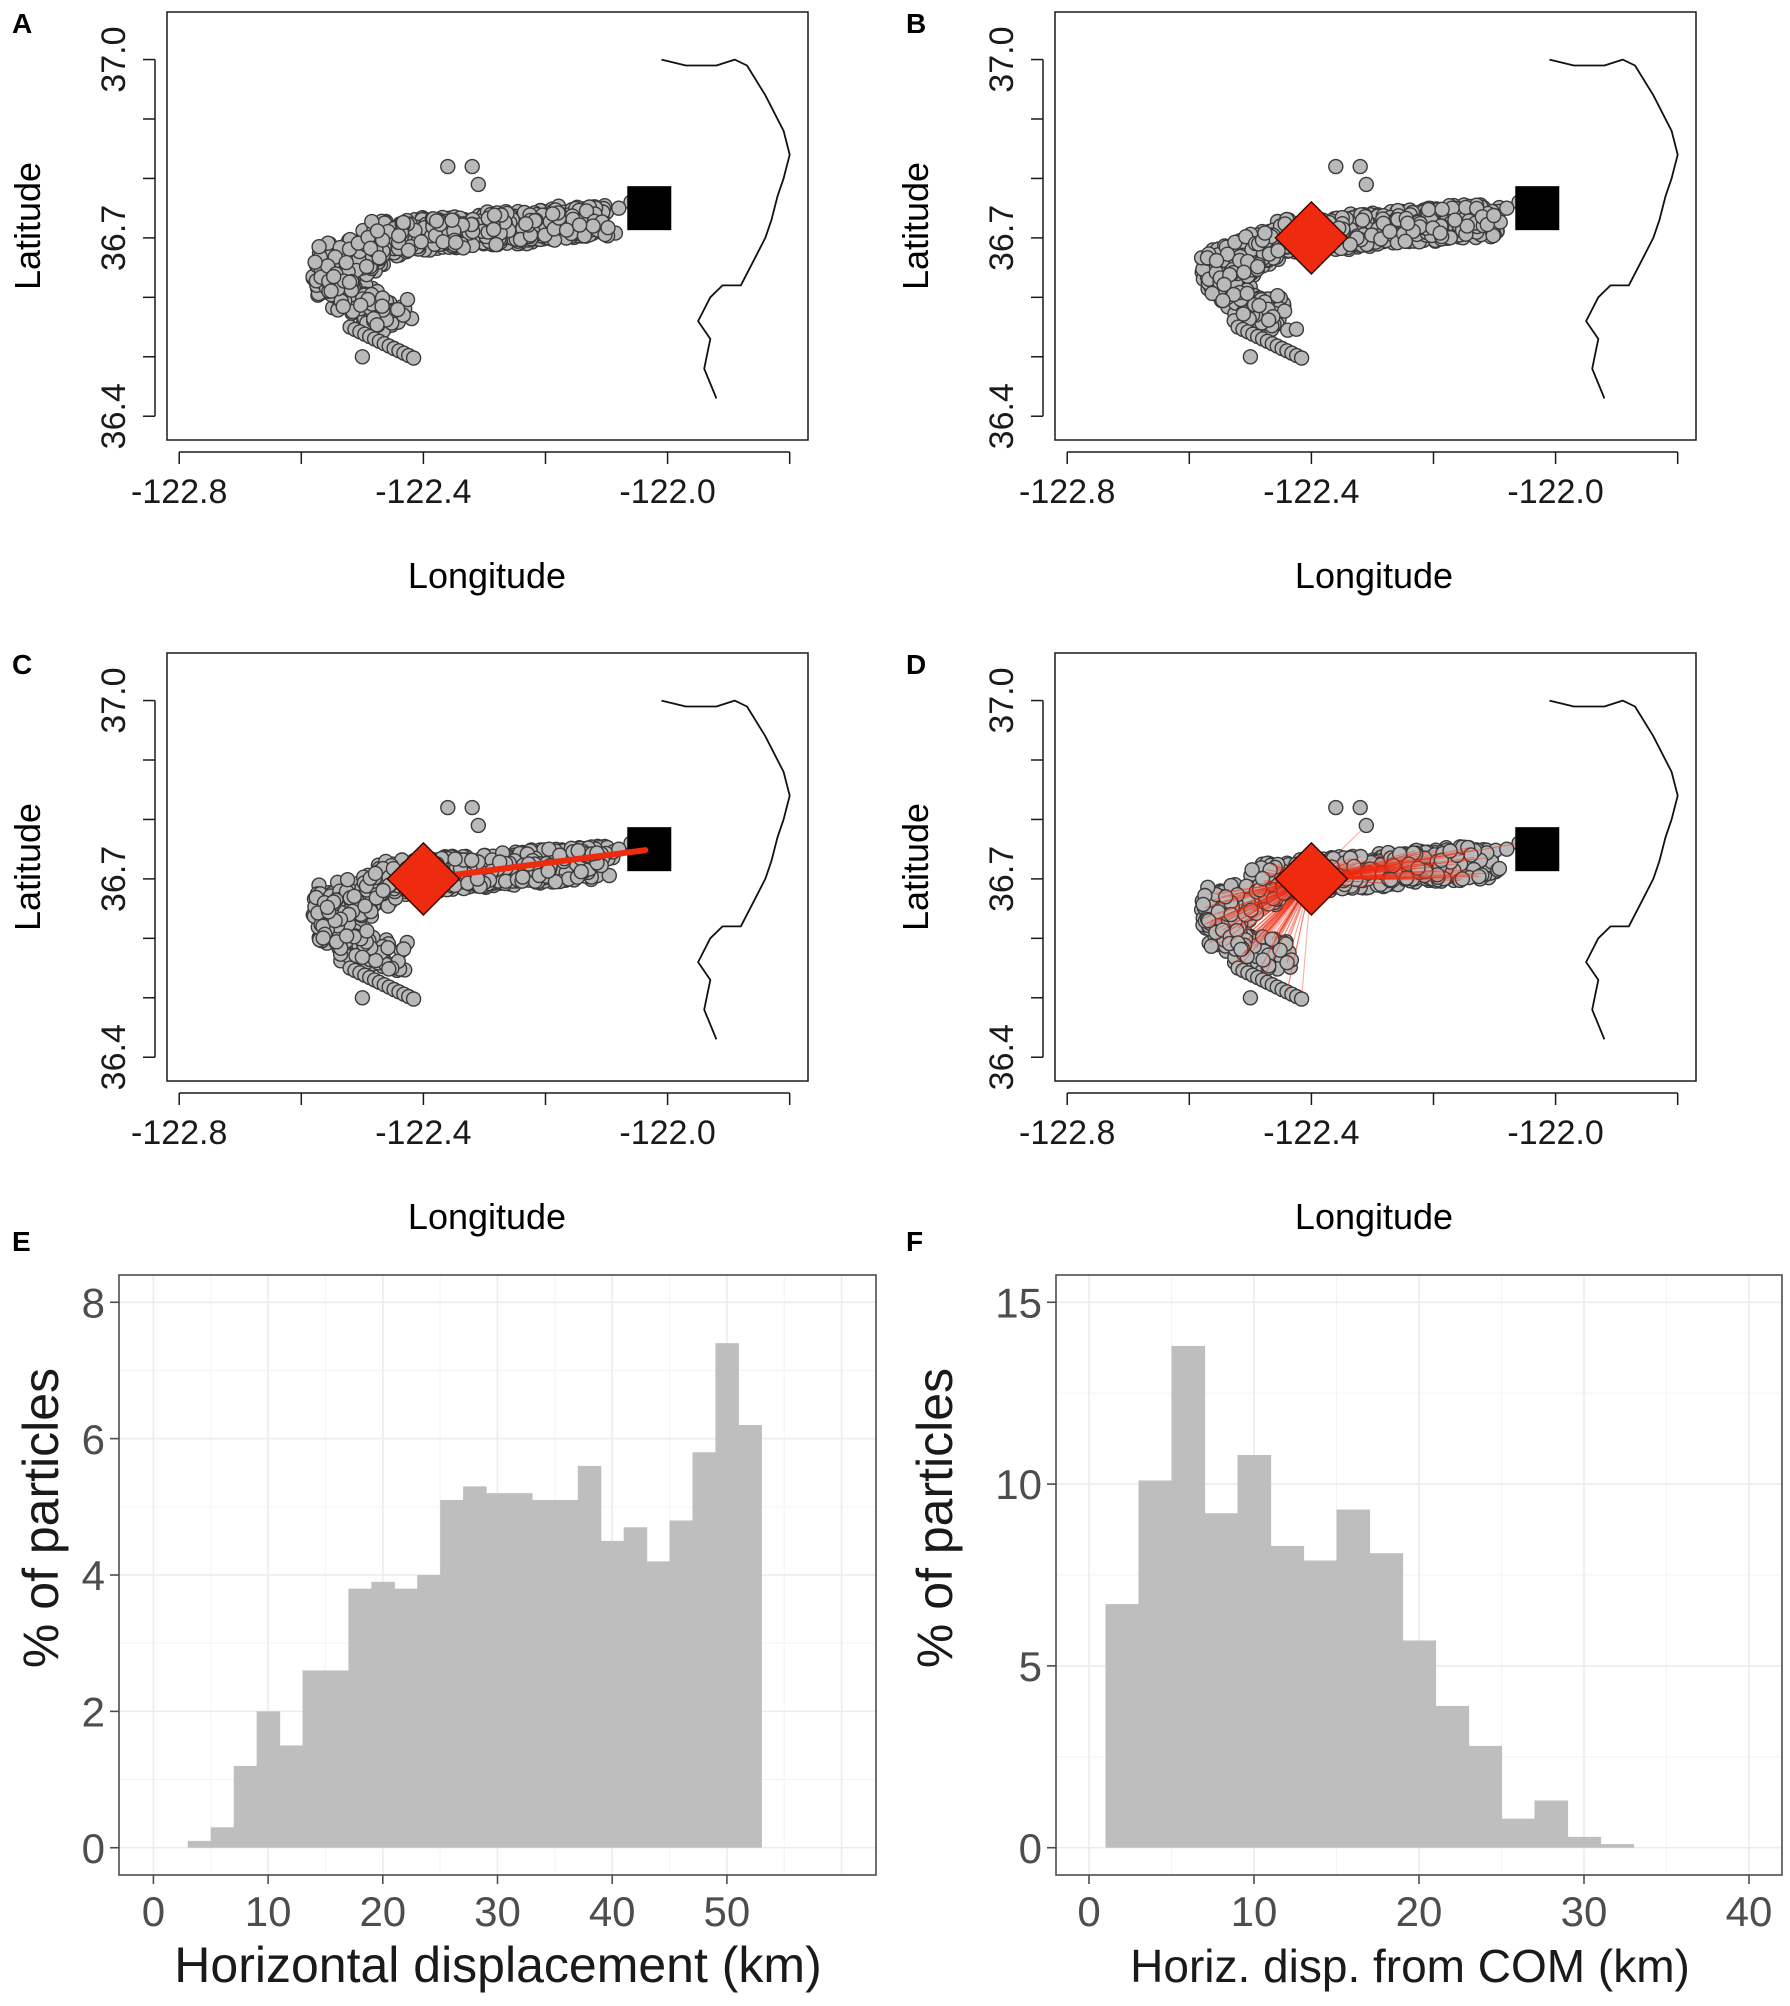  I want to click on map-plot: -122.8 -122.4 -122.036.436.737.0, so click(452, 261).